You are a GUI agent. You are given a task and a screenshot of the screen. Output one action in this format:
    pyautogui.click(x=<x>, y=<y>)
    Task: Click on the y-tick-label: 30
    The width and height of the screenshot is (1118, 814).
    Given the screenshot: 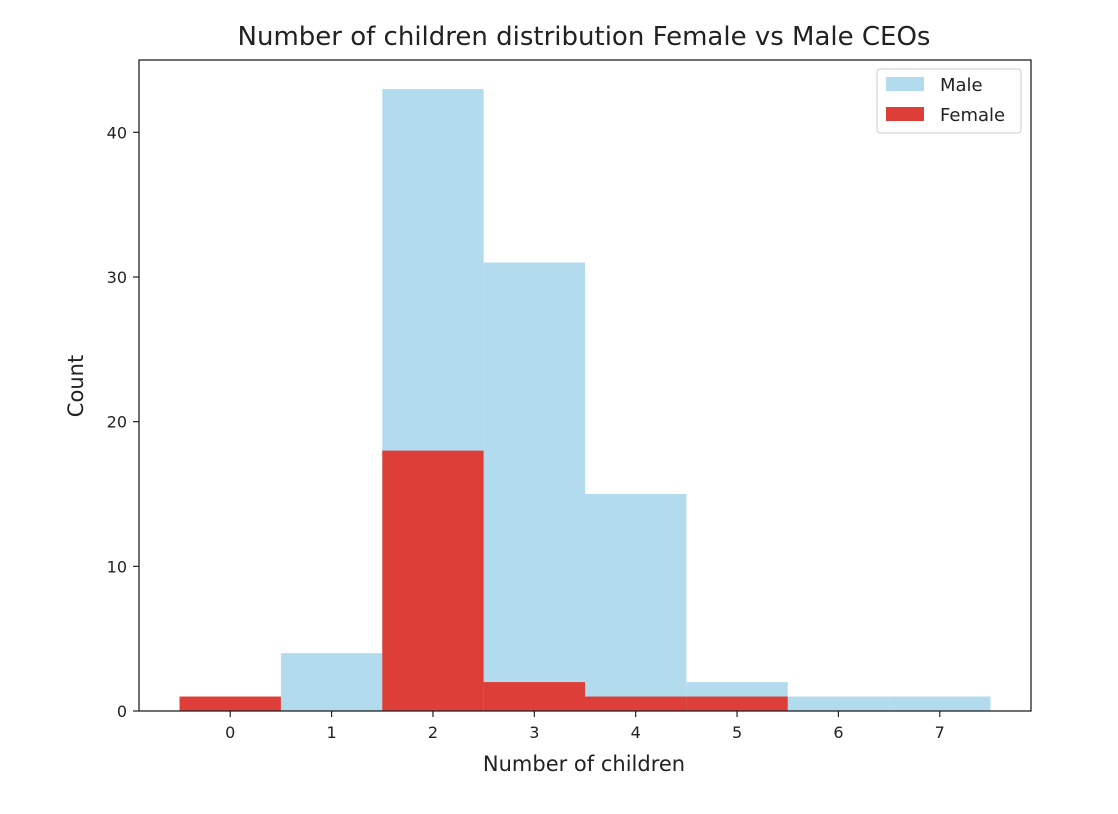 What is the action you would take?
    pyautogui.click(x=117, y=277)
    